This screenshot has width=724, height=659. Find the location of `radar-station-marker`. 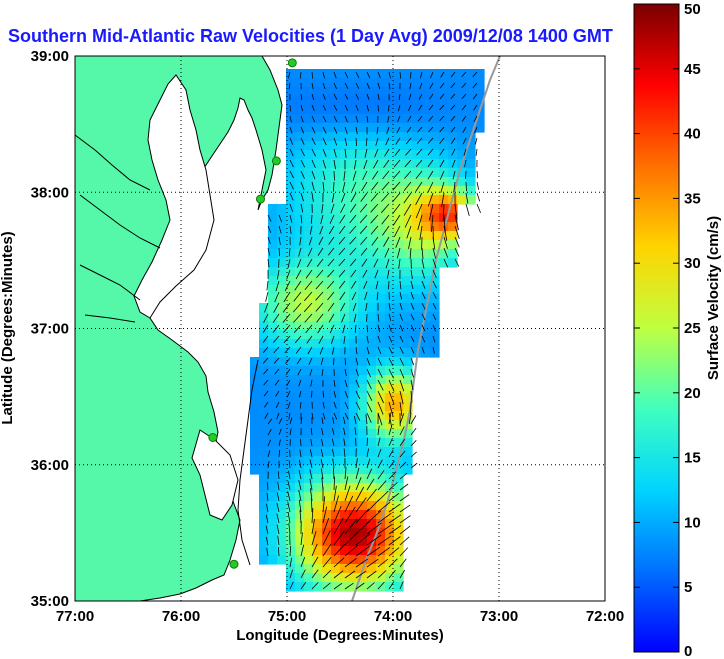

radar-station-marker is located at coordinates (234, 564).